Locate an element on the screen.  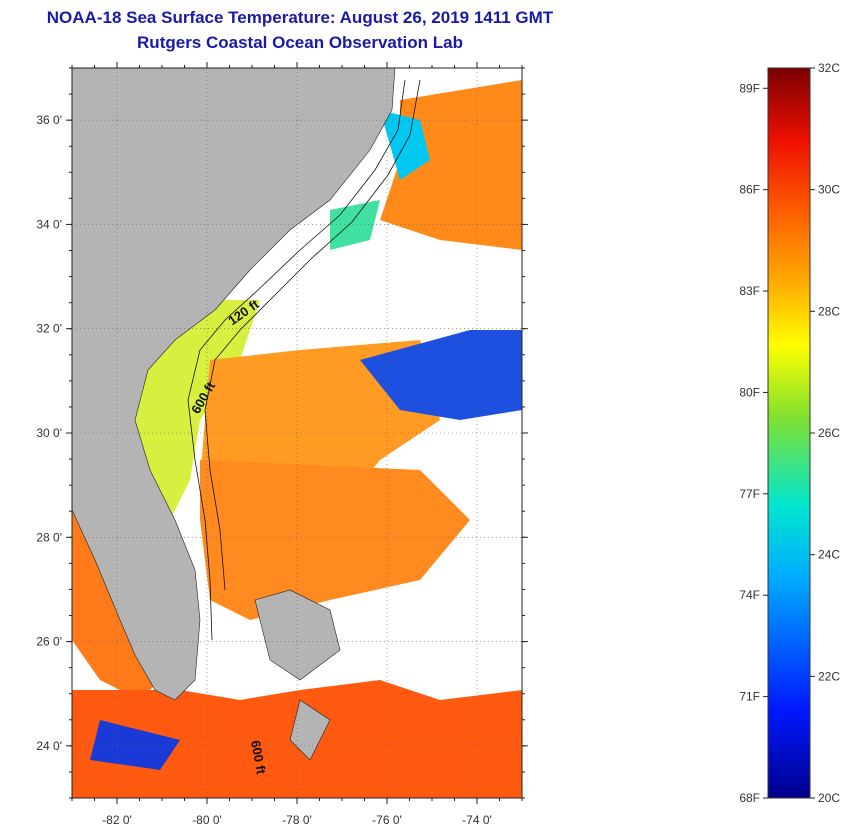
fahrenheit-label: 86F is located at coordinates (749, 190).